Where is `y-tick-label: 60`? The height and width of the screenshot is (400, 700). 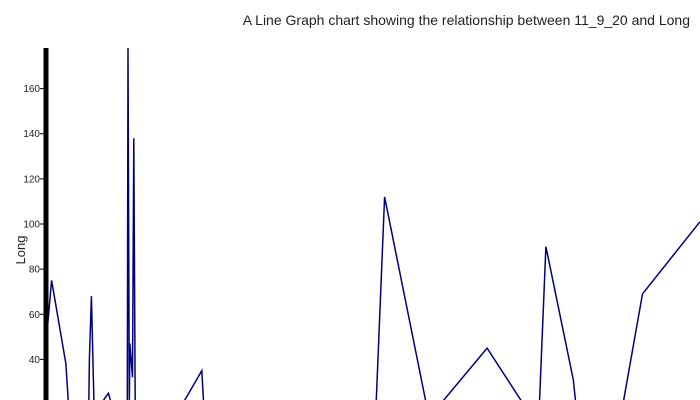 y-tick-label: 60 is located at coordinates (35, 315).